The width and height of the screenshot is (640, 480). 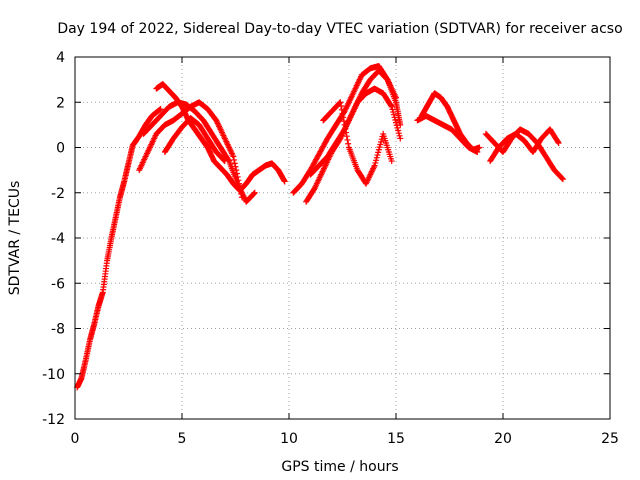 I want to click on y-tick-label: -8, so click(x=58, y=330).